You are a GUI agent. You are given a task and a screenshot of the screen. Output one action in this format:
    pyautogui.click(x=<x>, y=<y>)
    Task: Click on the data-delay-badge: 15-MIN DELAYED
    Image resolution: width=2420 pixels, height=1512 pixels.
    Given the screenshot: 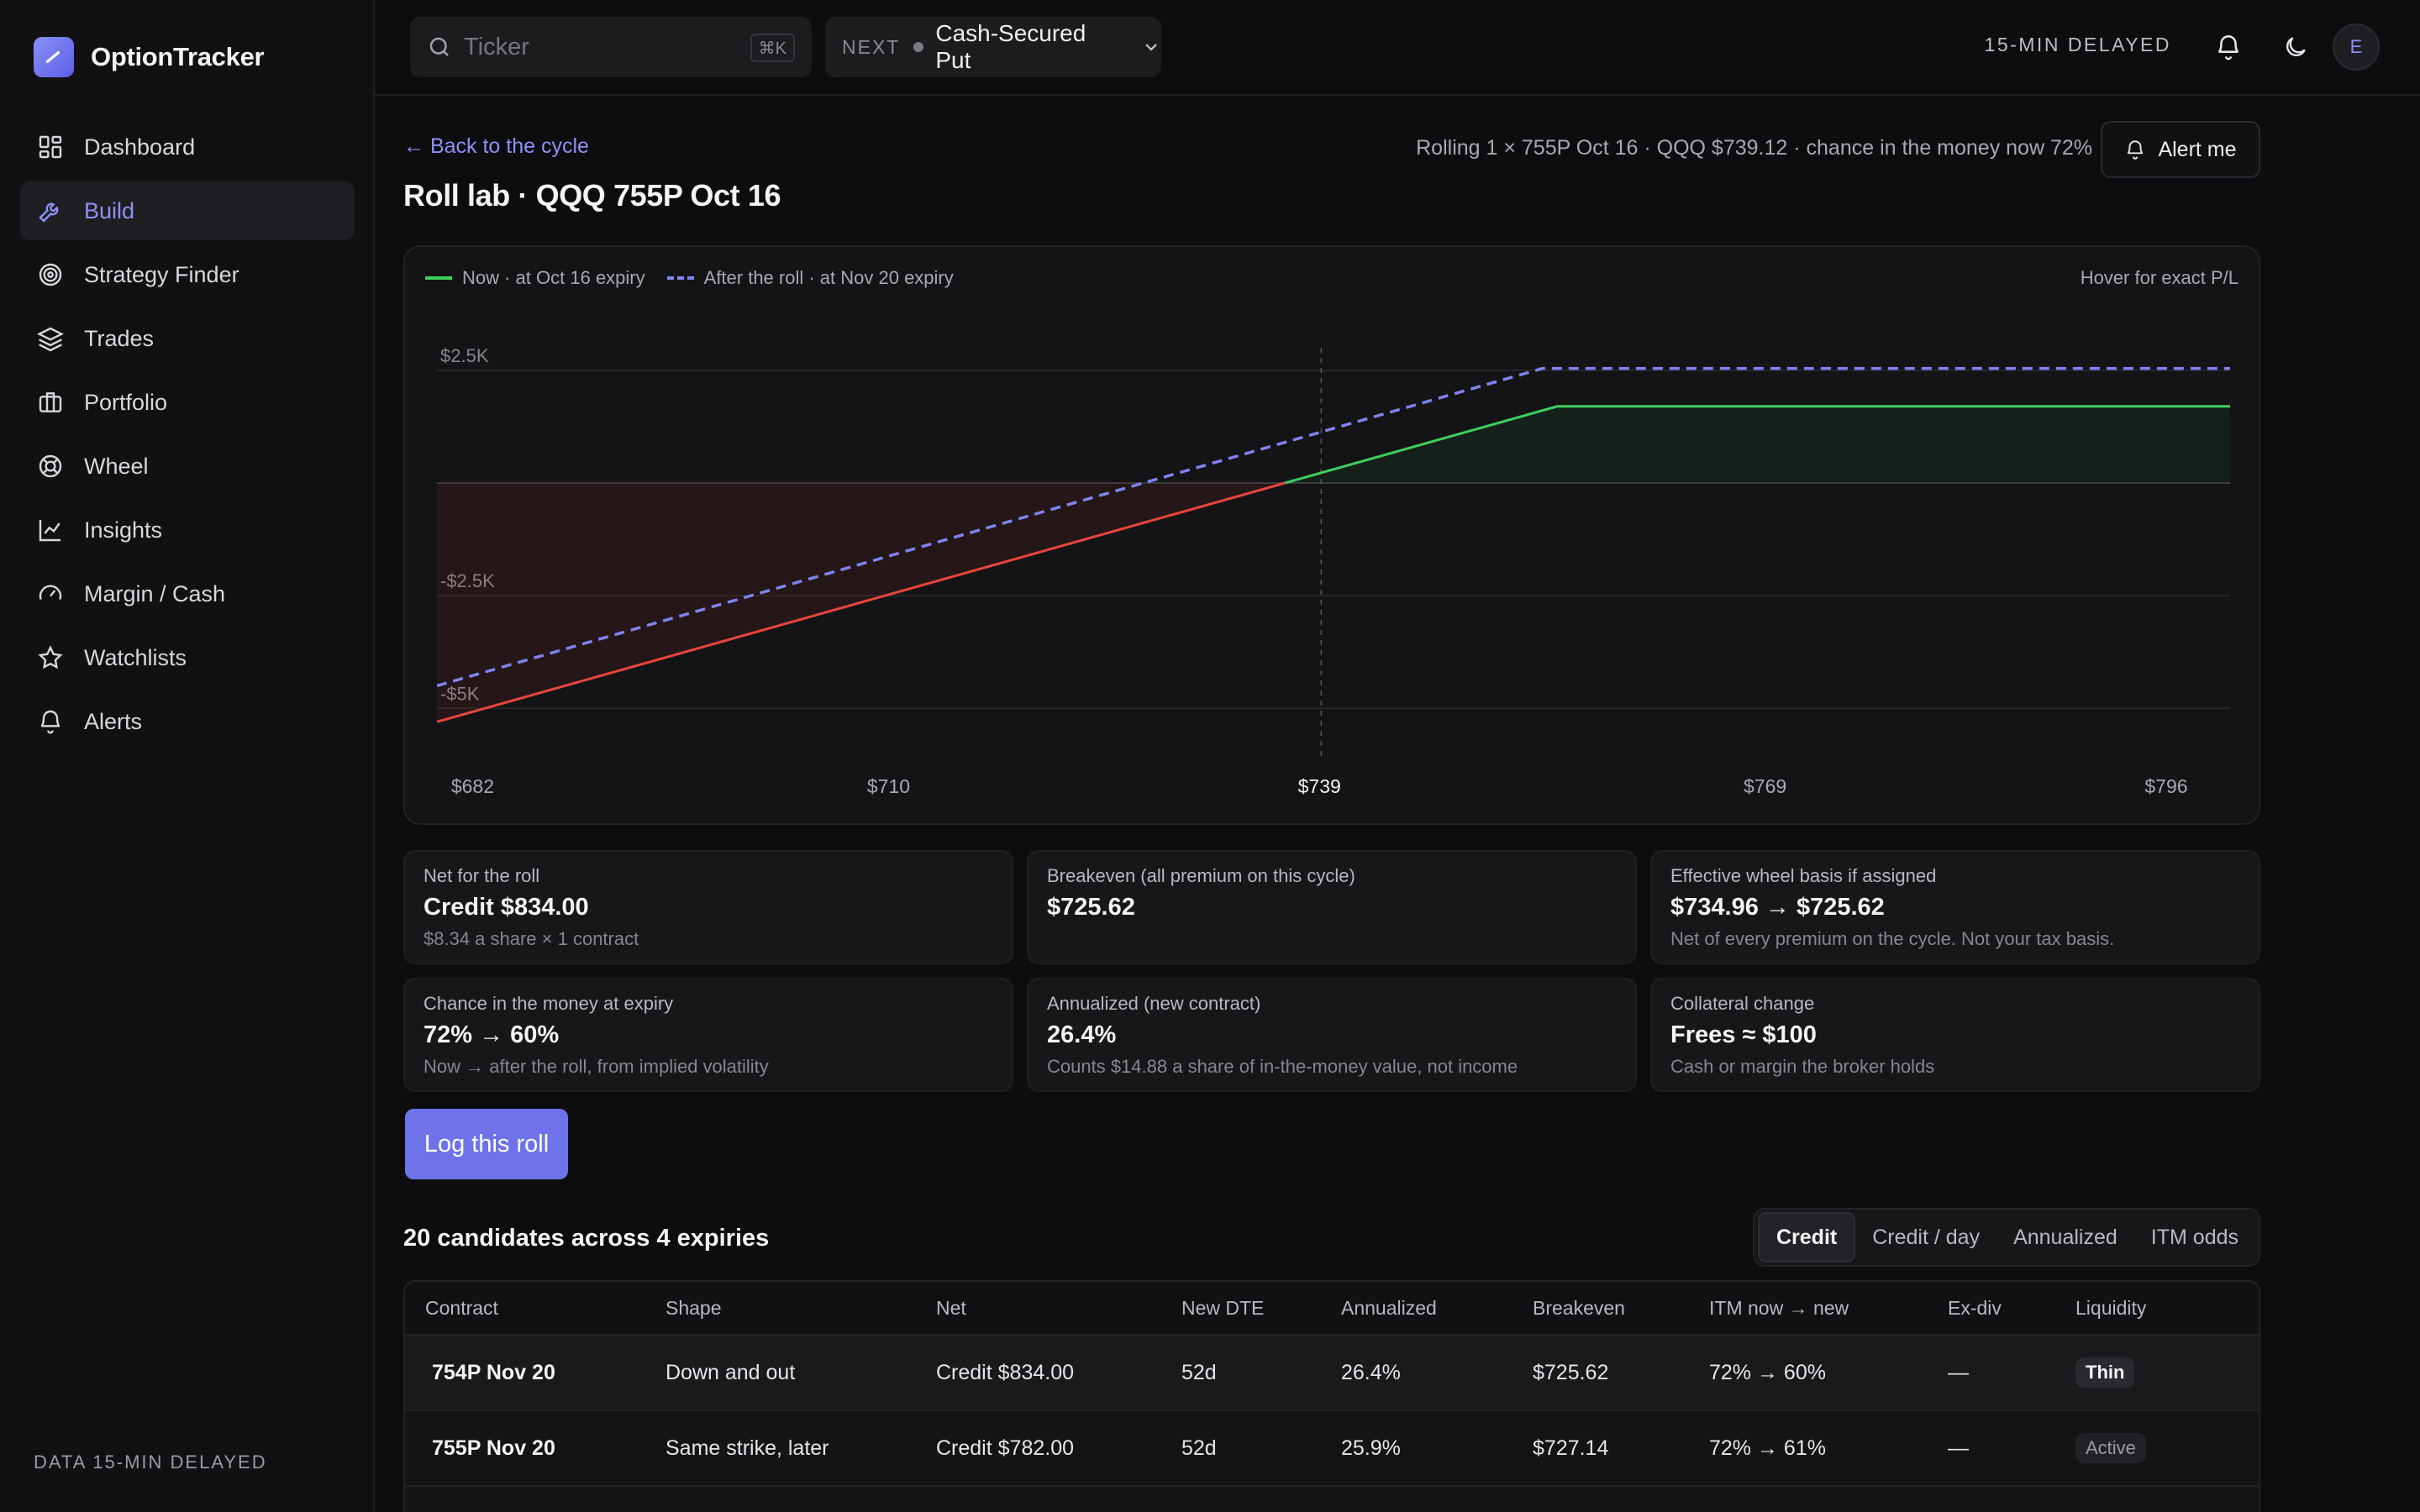 What is the action you would take?
    pyautogui.click(x=2077, y=44)
    